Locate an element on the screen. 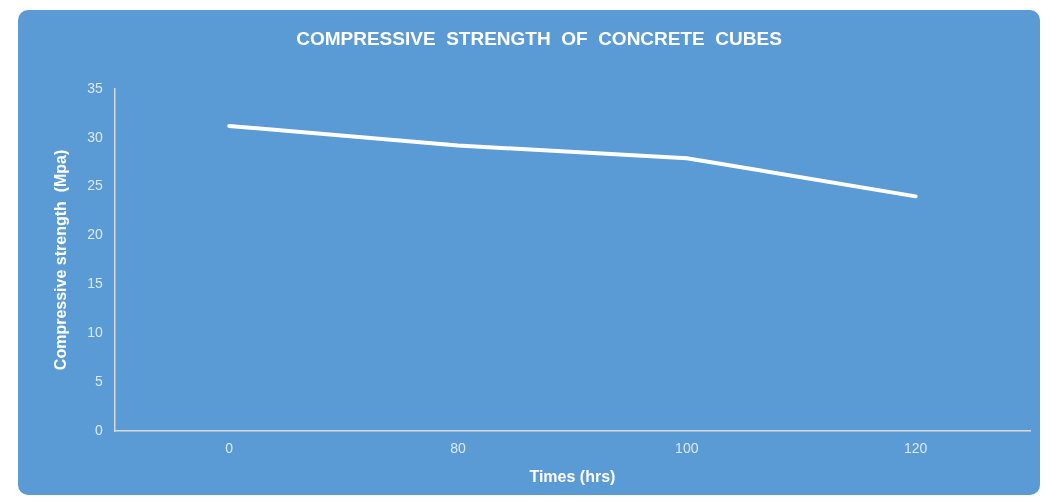 The width and height of the screenshot is (1049, 502). y-tick-label: 30 is located at coordinates (95, 136).